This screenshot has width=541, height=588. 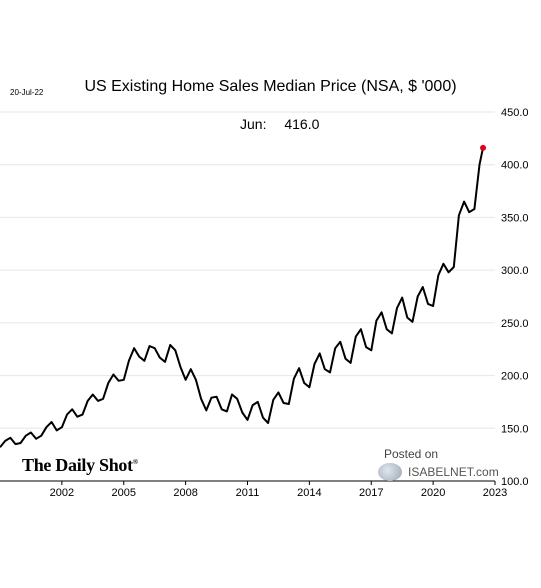 What do you see at coordinates (62, 493) in the screenshot?
I see `x-tick-label: 2002` at bounding box center [62, 493].